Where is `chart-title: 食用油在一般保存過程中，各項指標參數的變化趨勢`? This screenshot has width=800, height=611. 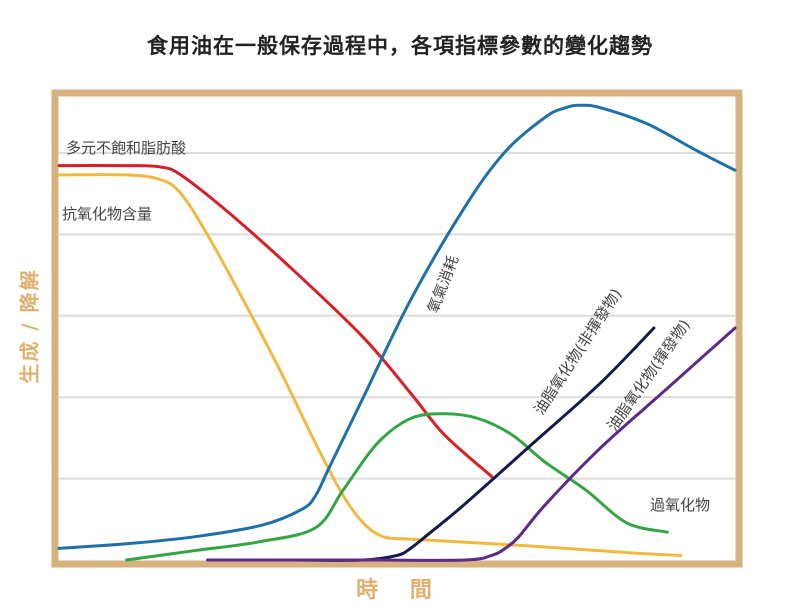 chart-title: 食用油在一般保存過程中，各項指標參數的變化趨勢 is located at coordinates (400, 46).